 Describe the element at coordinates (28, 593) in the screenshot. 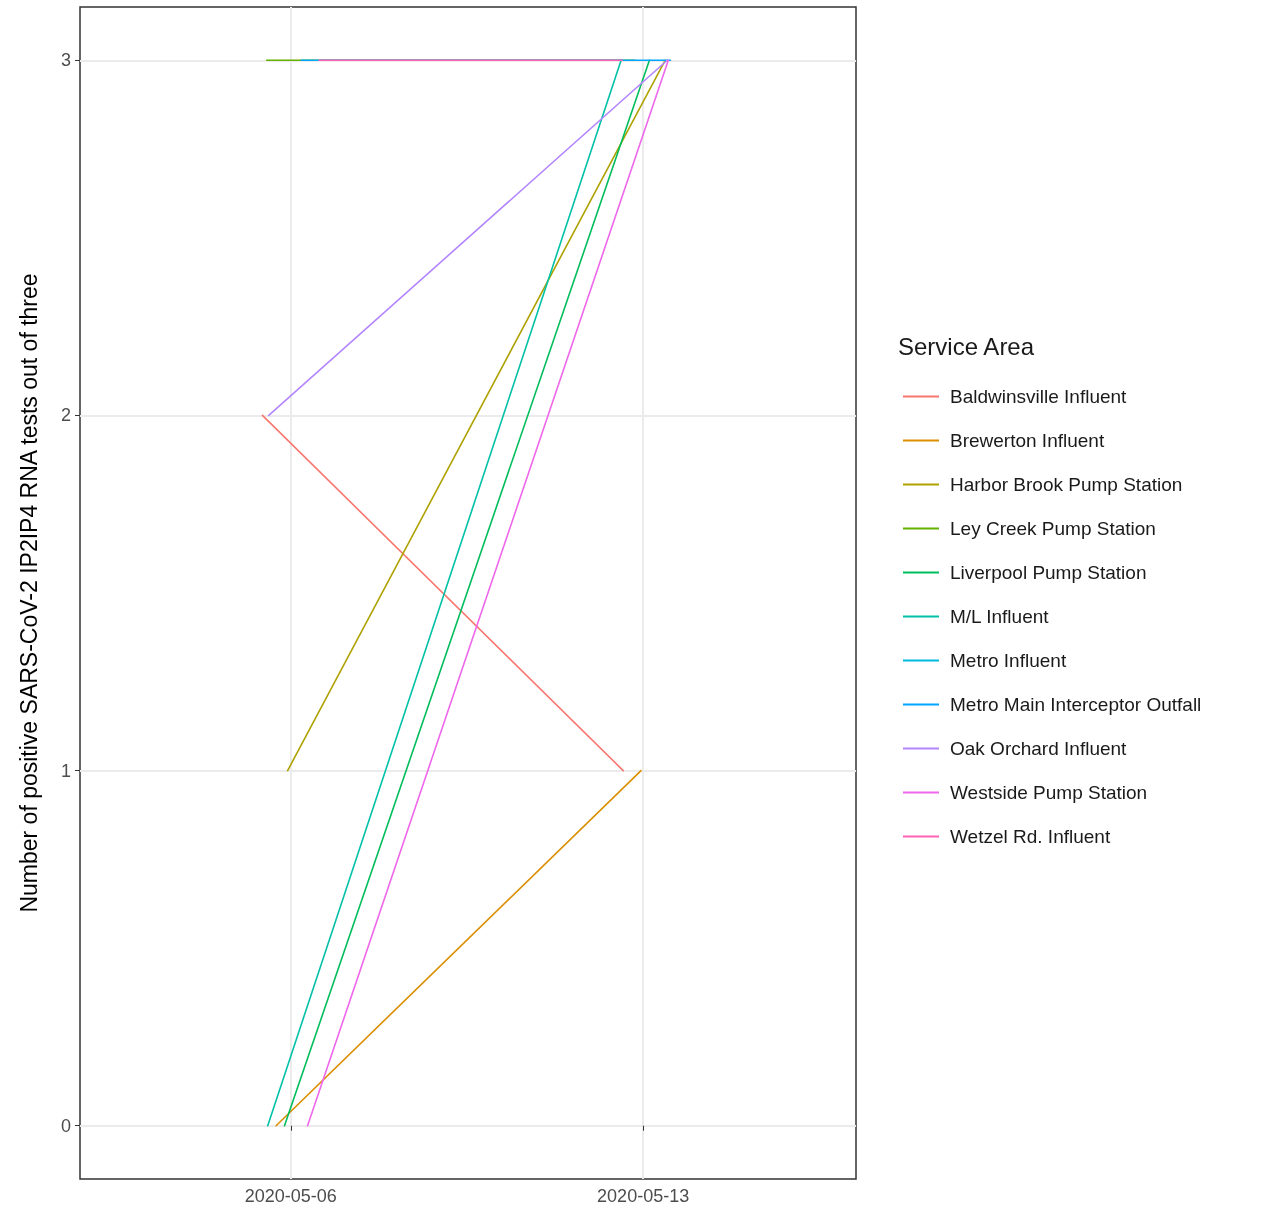

I see `y-axis-title: Number of positive SARS-CoV-2 IP2IP4 RNA tests out of three` at that location.